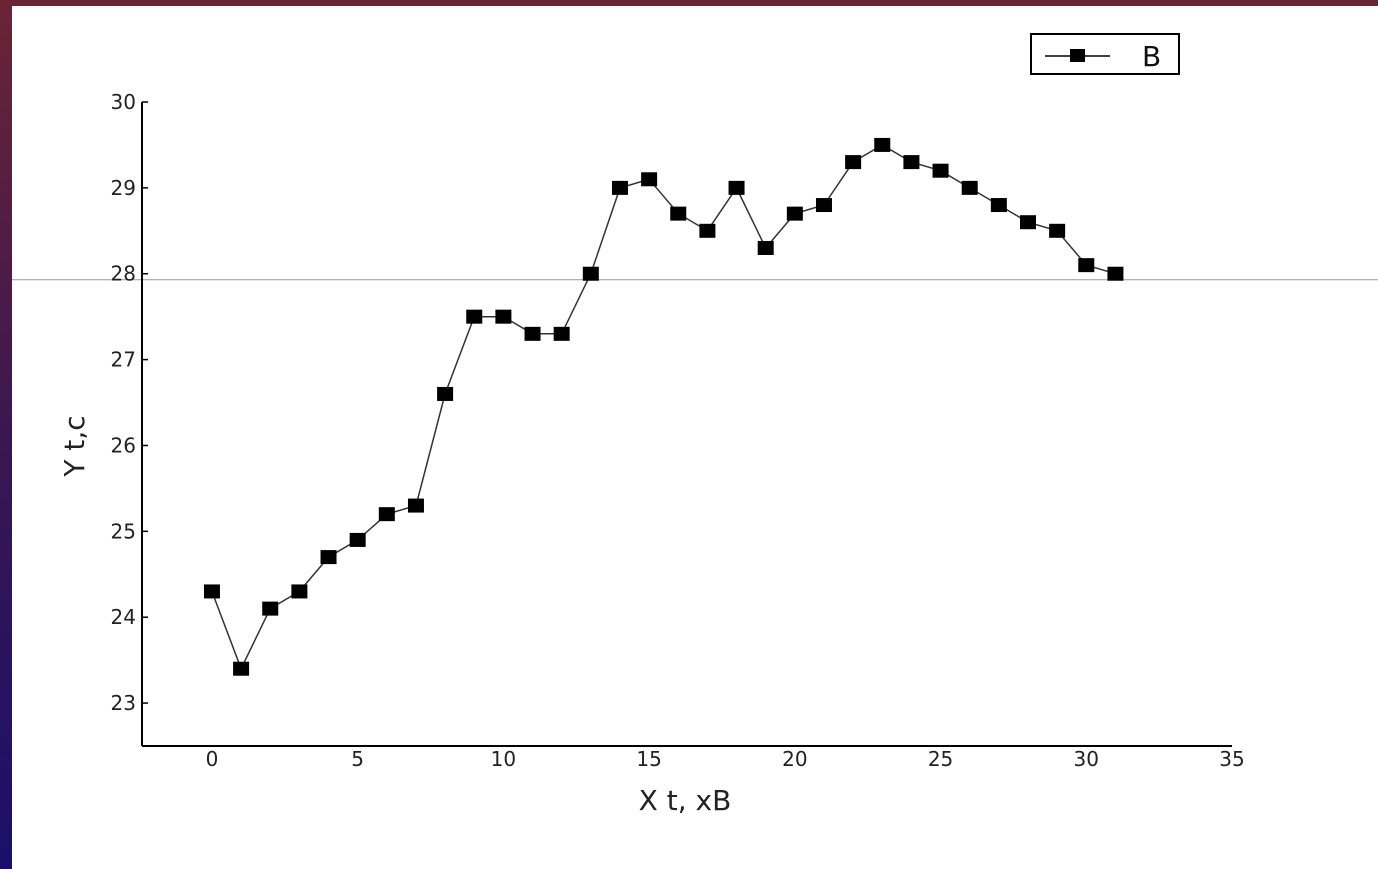 The height and width of the screenshot is (869, 1378). What do you see at coordinates (123, 445) in the screenshot?
I see `y-tick-label: 26` at bounding box center [123, 445].